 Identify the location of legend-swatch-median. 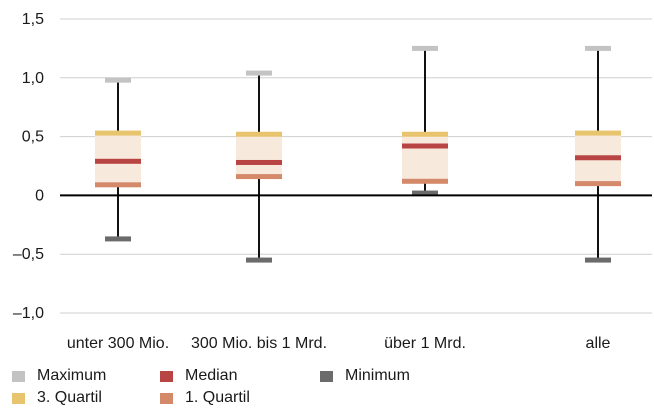
(166, 376).